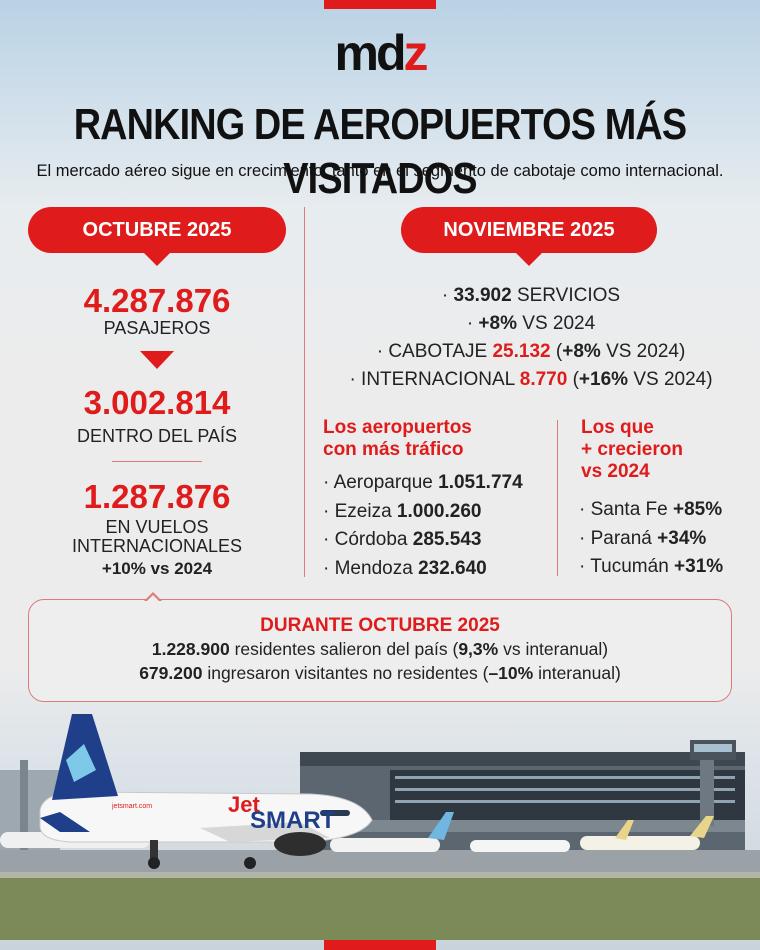  What do you see at coordinates (304, 392) in the screenshot?
I see `column-divider` at bounding box center [304, 392].